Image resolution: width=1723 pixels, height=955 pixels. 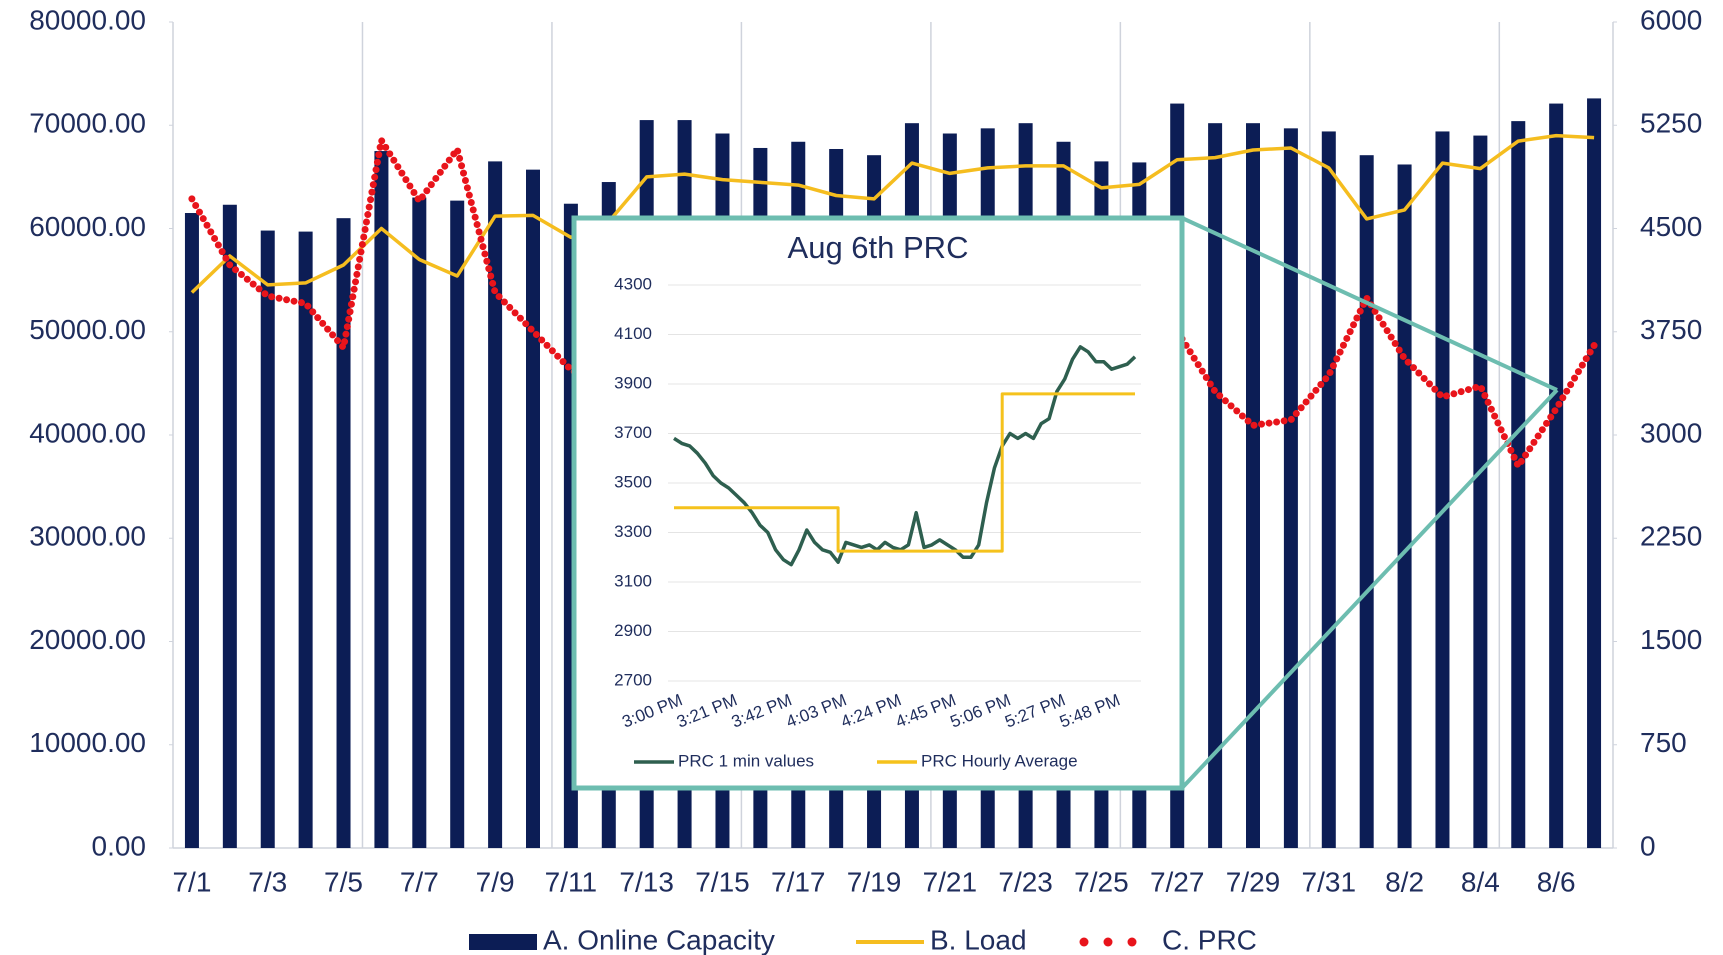 What do you see at coordinates (1329, 881) in the screenshot?
I see `x-tick-label: 7/31` at bounding box center [1329, 881].